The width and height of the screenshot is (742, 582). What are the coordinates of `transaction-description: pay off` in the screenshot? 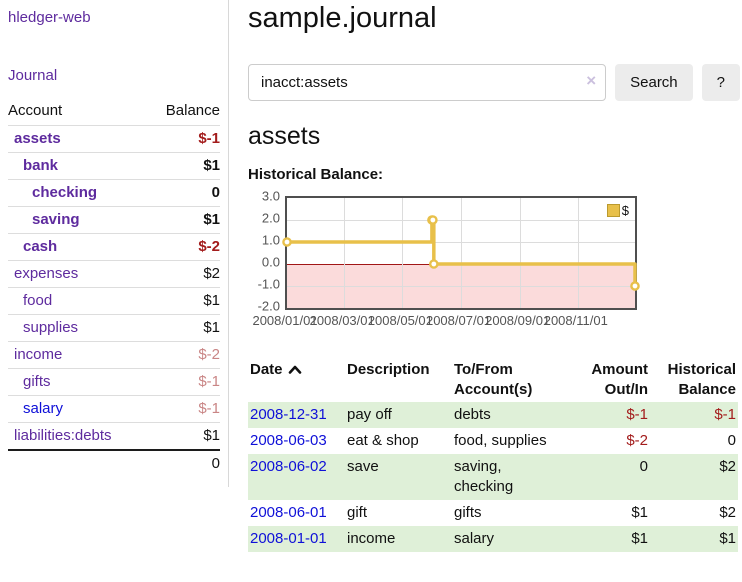 It's located at (369, 414).